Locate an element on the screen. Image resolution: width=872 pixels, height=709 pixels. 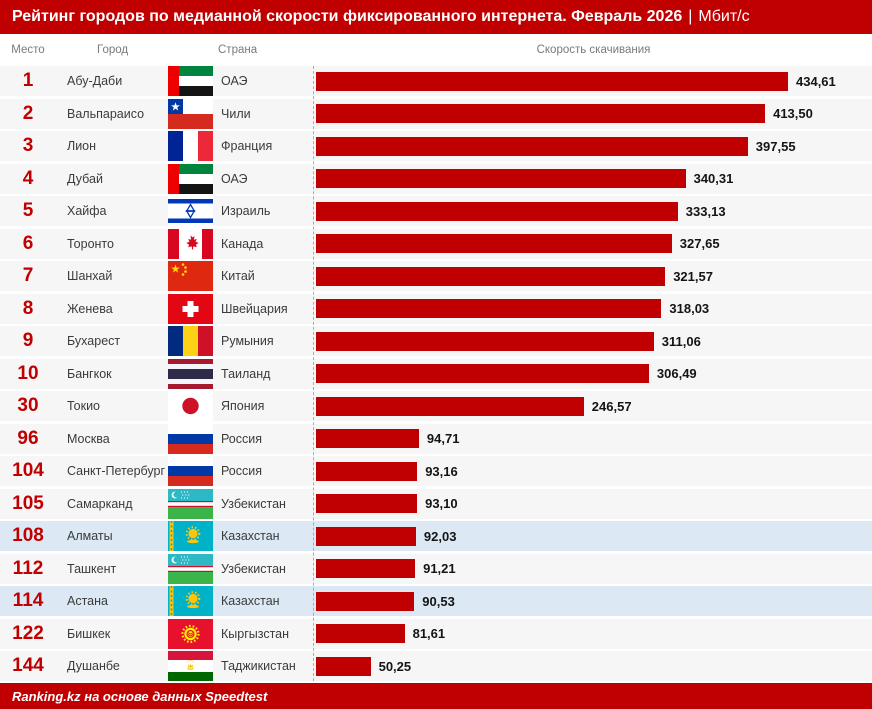
rank-value: 9 is located at coordinates (28, 340).